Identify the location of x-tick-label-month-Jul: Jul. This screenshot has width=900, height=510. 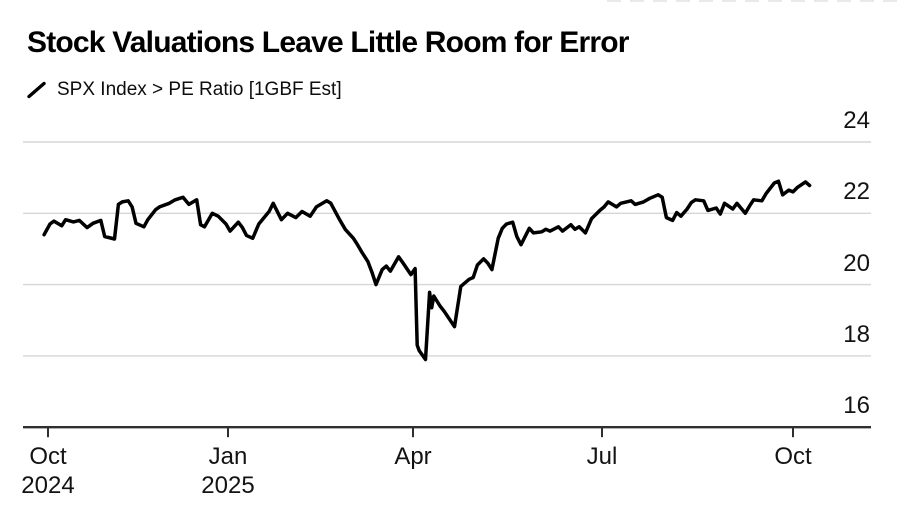
(602, 456).